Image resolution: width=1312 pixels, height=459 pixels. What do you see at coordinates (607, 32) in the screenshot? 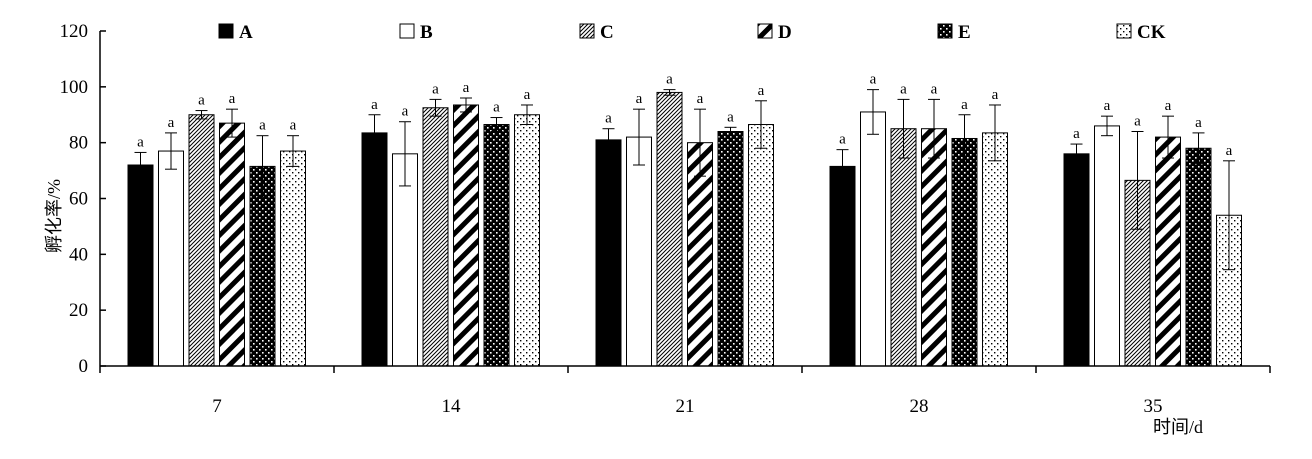
I see `legend-label: C` at bounding box center [607, 32].